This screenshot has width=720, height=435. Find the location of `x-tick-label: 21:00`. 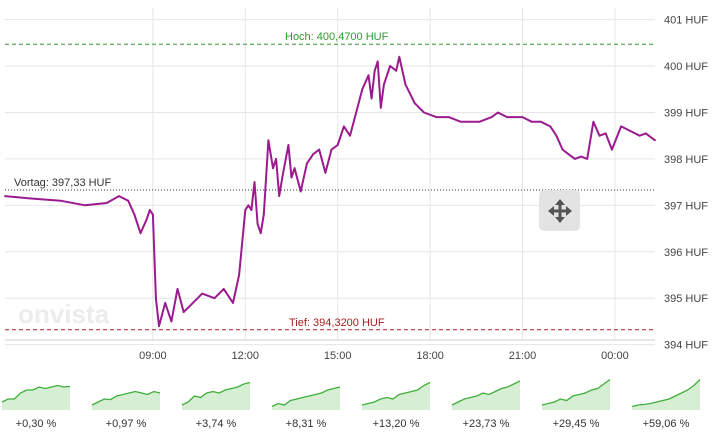

x-tick-label: 21:00 is located at coordinates (523, 356).